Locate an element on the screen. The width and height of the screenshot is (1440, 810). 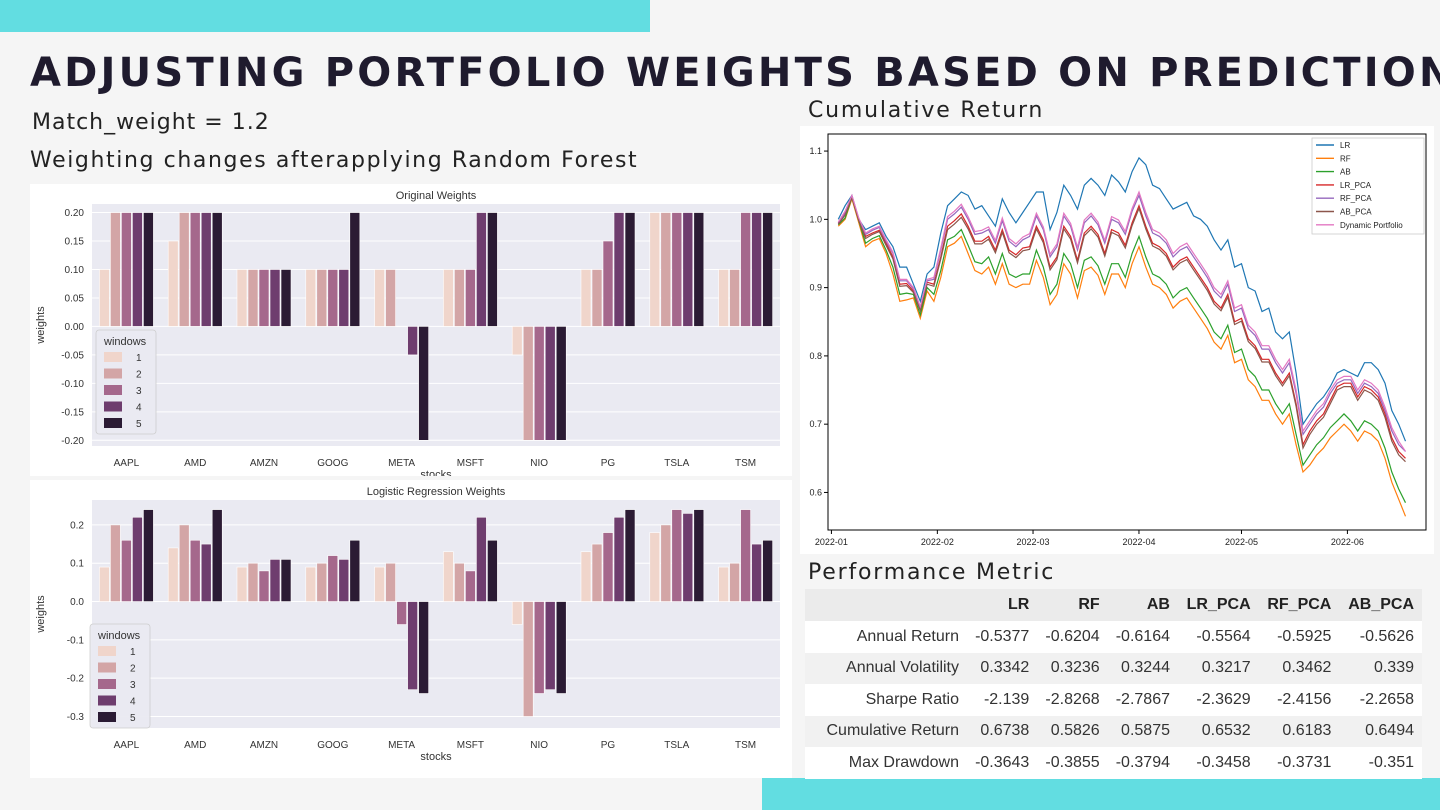
x-tick-label: META is located at coordinates (401, 463).